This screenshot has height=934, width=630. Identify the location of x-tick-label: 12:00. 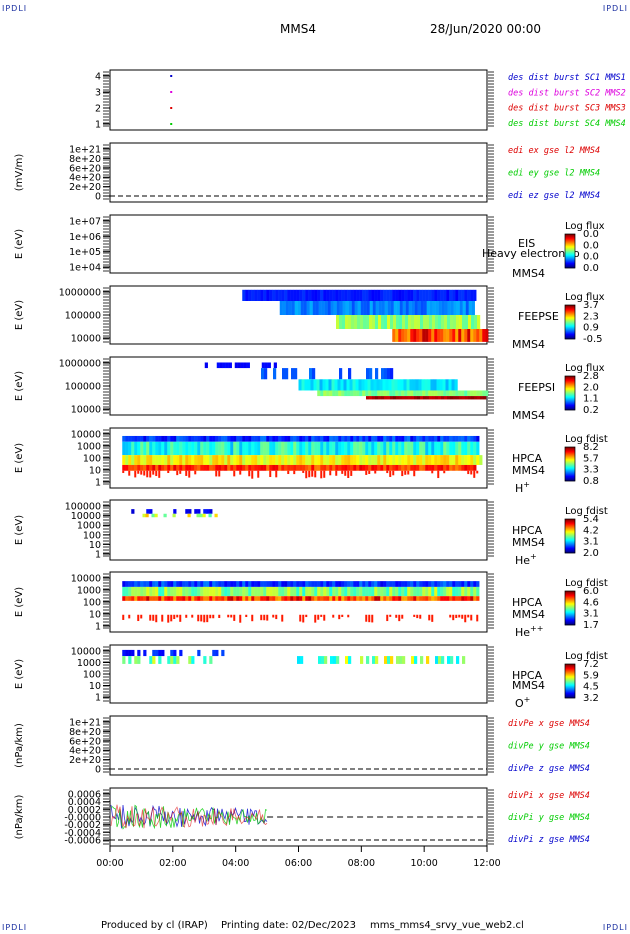
(486, 863).